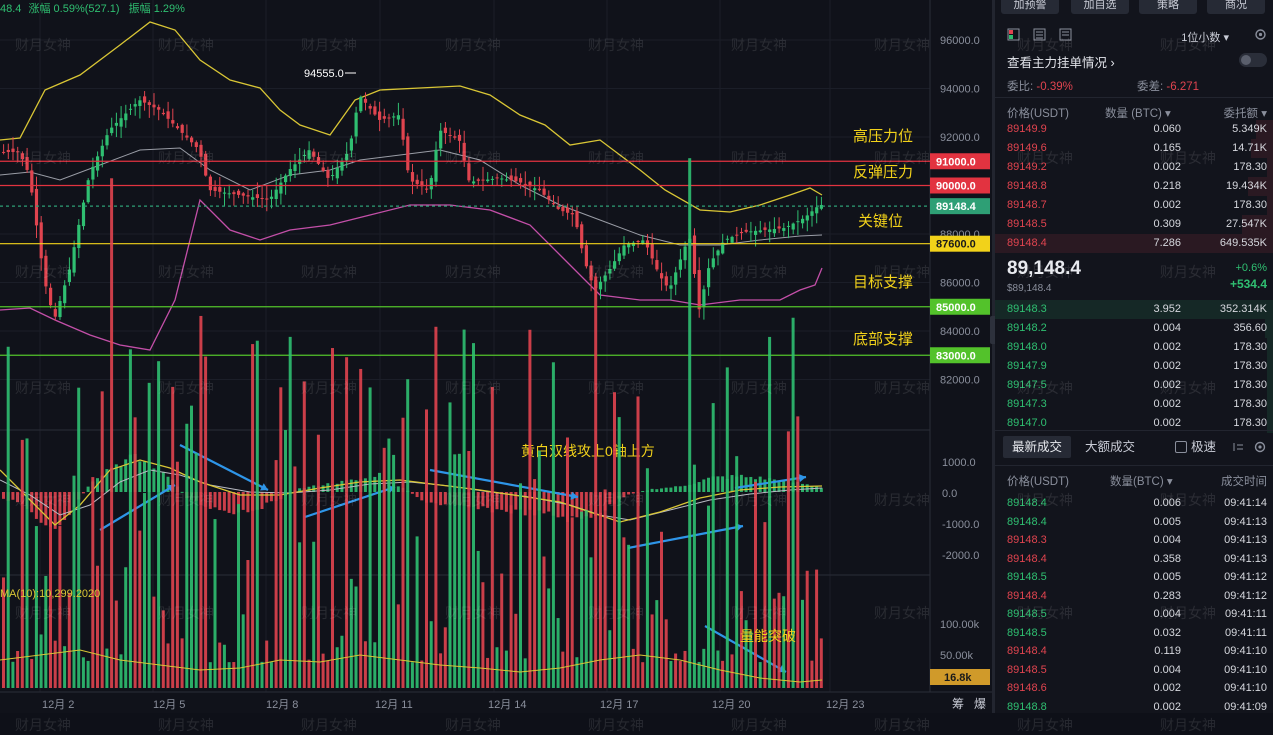 The height and width of the screenshot is (735, 1273). Describe the element at coordinates (1205, 38) in the screenshot. I see `precision-select: 1位小数 ▾` at that location.